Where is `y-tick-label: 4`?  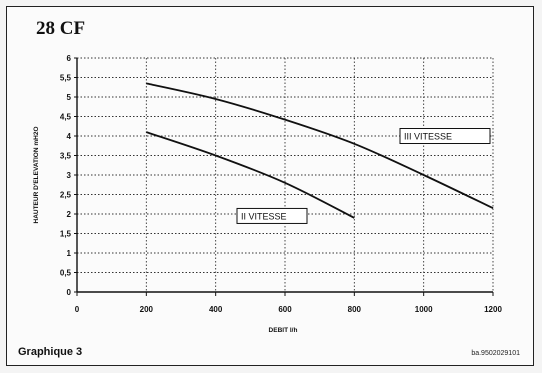
y-tick-label: 4 is located at coordinates (69, 136).